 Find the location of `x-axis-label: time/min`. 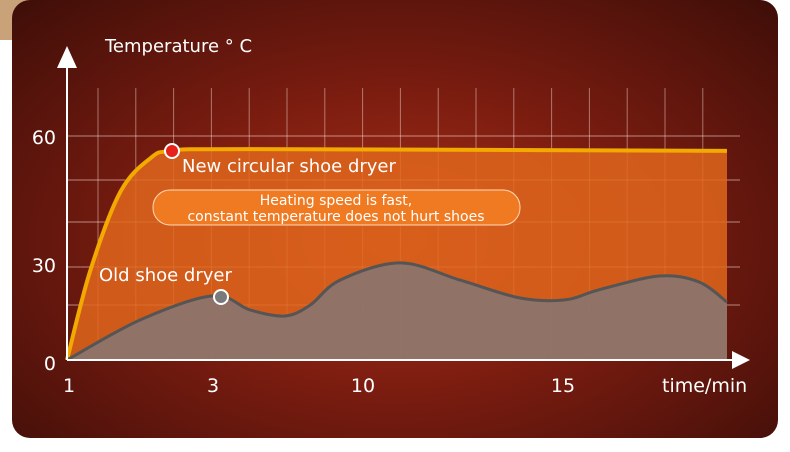

x-axis-label: time/min is located at coordinates (704, 386).